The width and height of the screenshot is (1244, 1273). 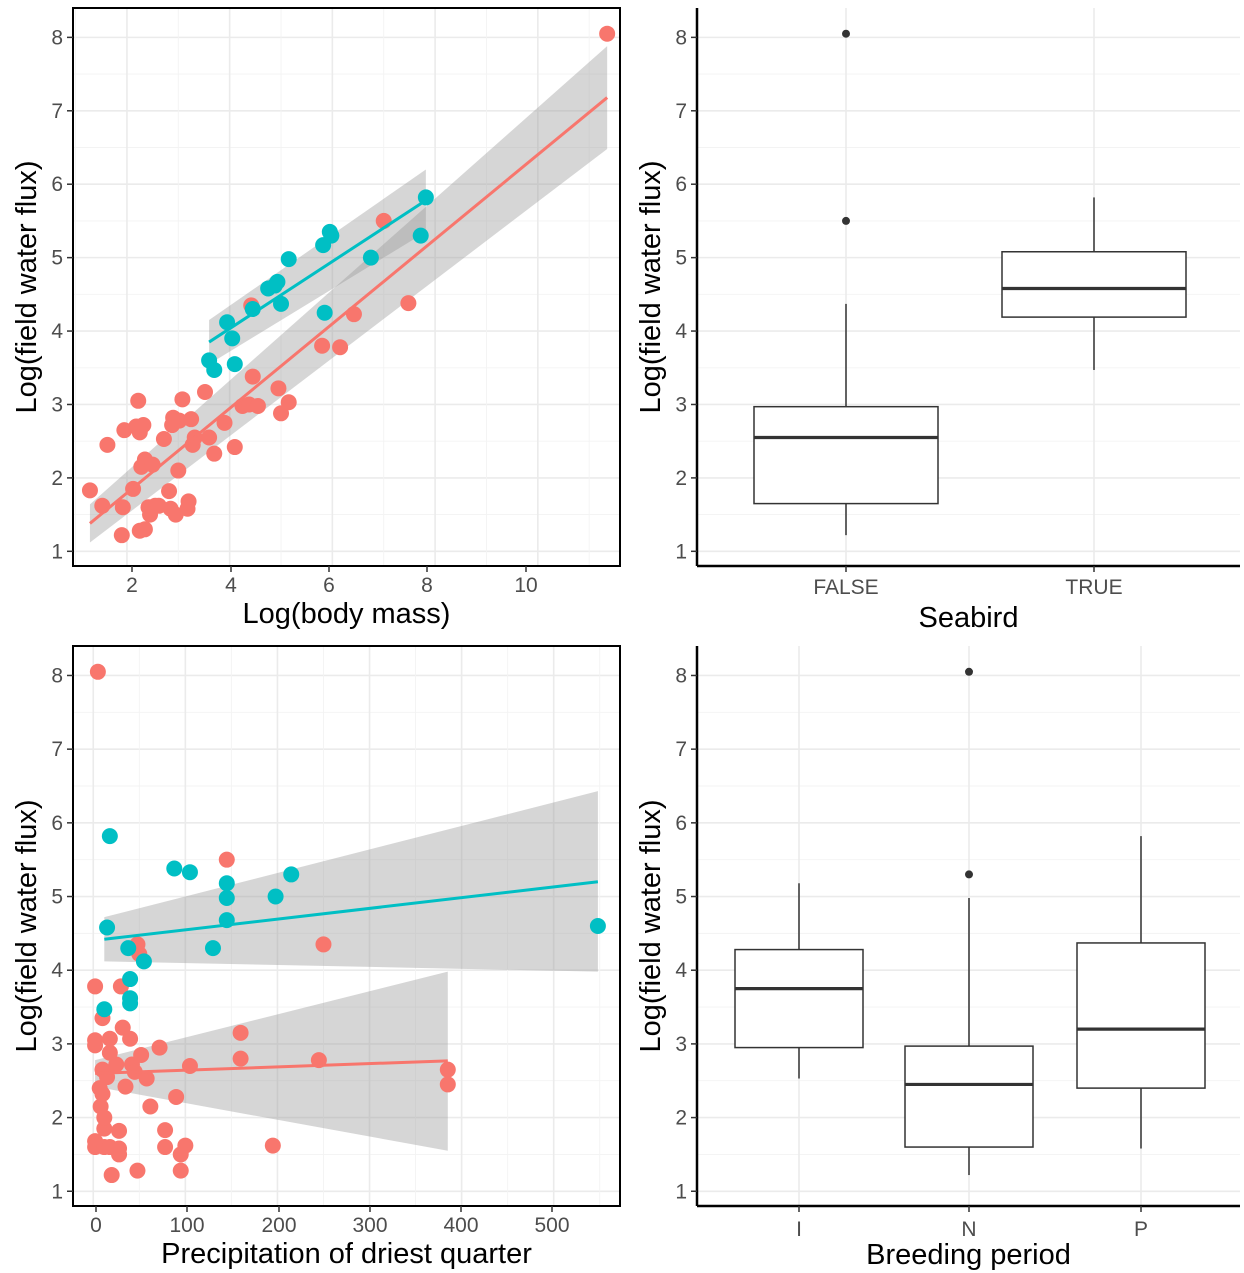 What do you see at coordinates (968, 1229) in the screenshot?
I see `category-label: N` at bounding box center [968, 1229].